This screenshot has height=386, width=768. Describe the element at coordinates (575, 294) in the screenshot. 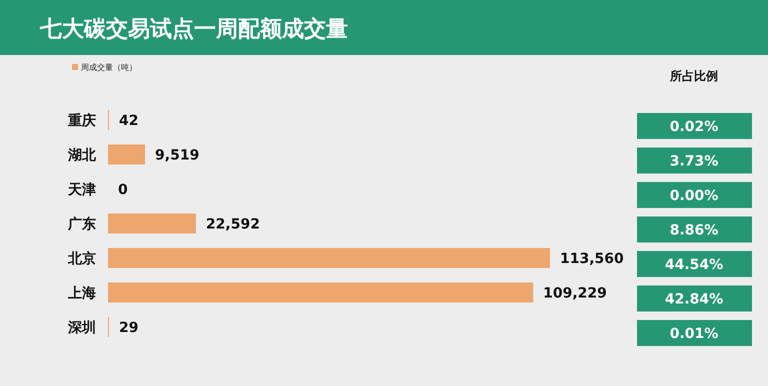

I see `data-label: 109,229` at that location.